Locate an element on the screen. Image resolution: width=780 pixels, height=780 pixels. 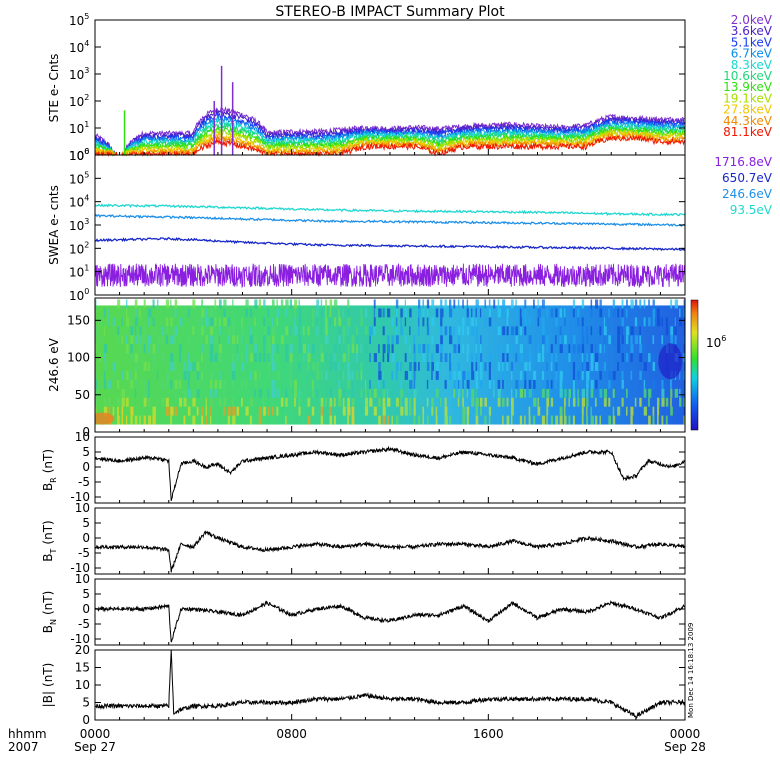
spectrogram-ylabel: 246.6 eV is located at coordinates (54, 364).